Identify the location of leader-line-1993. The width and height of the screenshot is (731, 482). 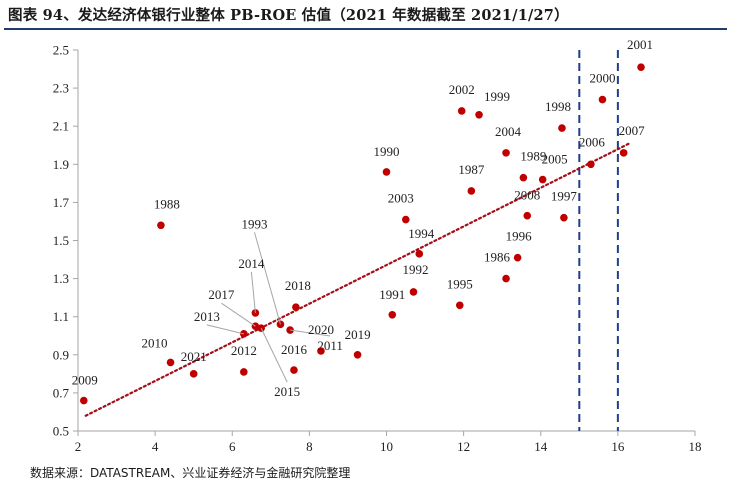
(267, 278).